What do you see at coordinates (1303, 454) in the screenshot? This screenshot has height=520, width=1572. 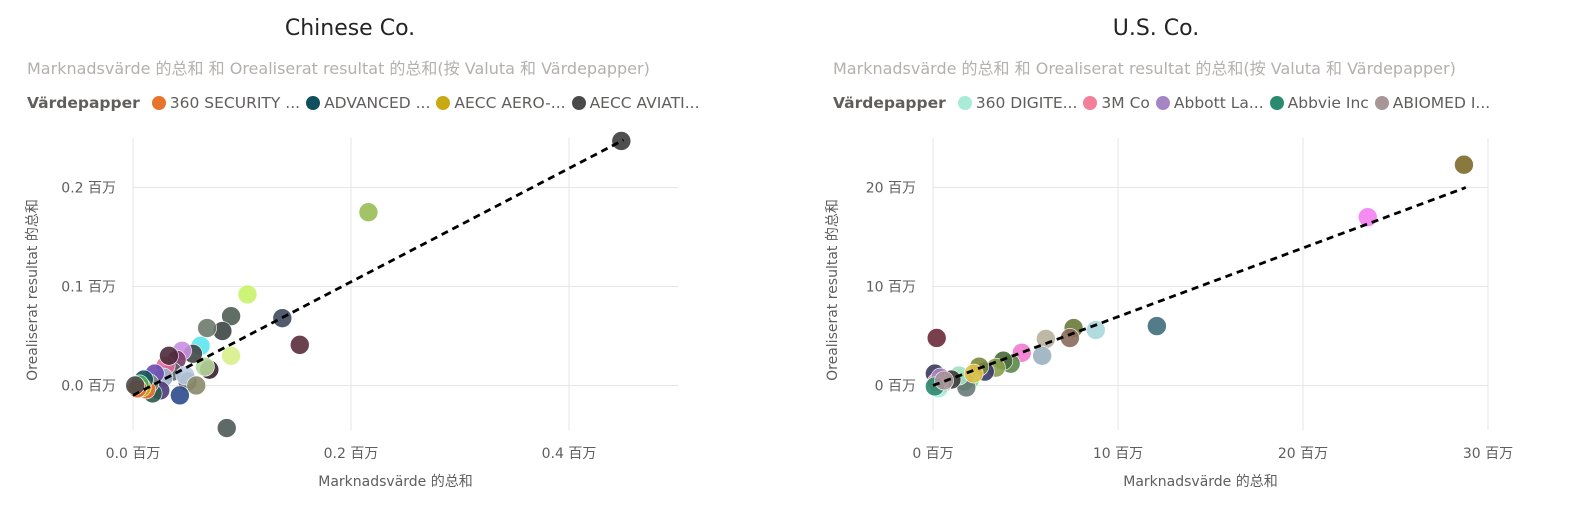 I see `x-tick-label: 20 百万` at bounding box center [1303, 454].